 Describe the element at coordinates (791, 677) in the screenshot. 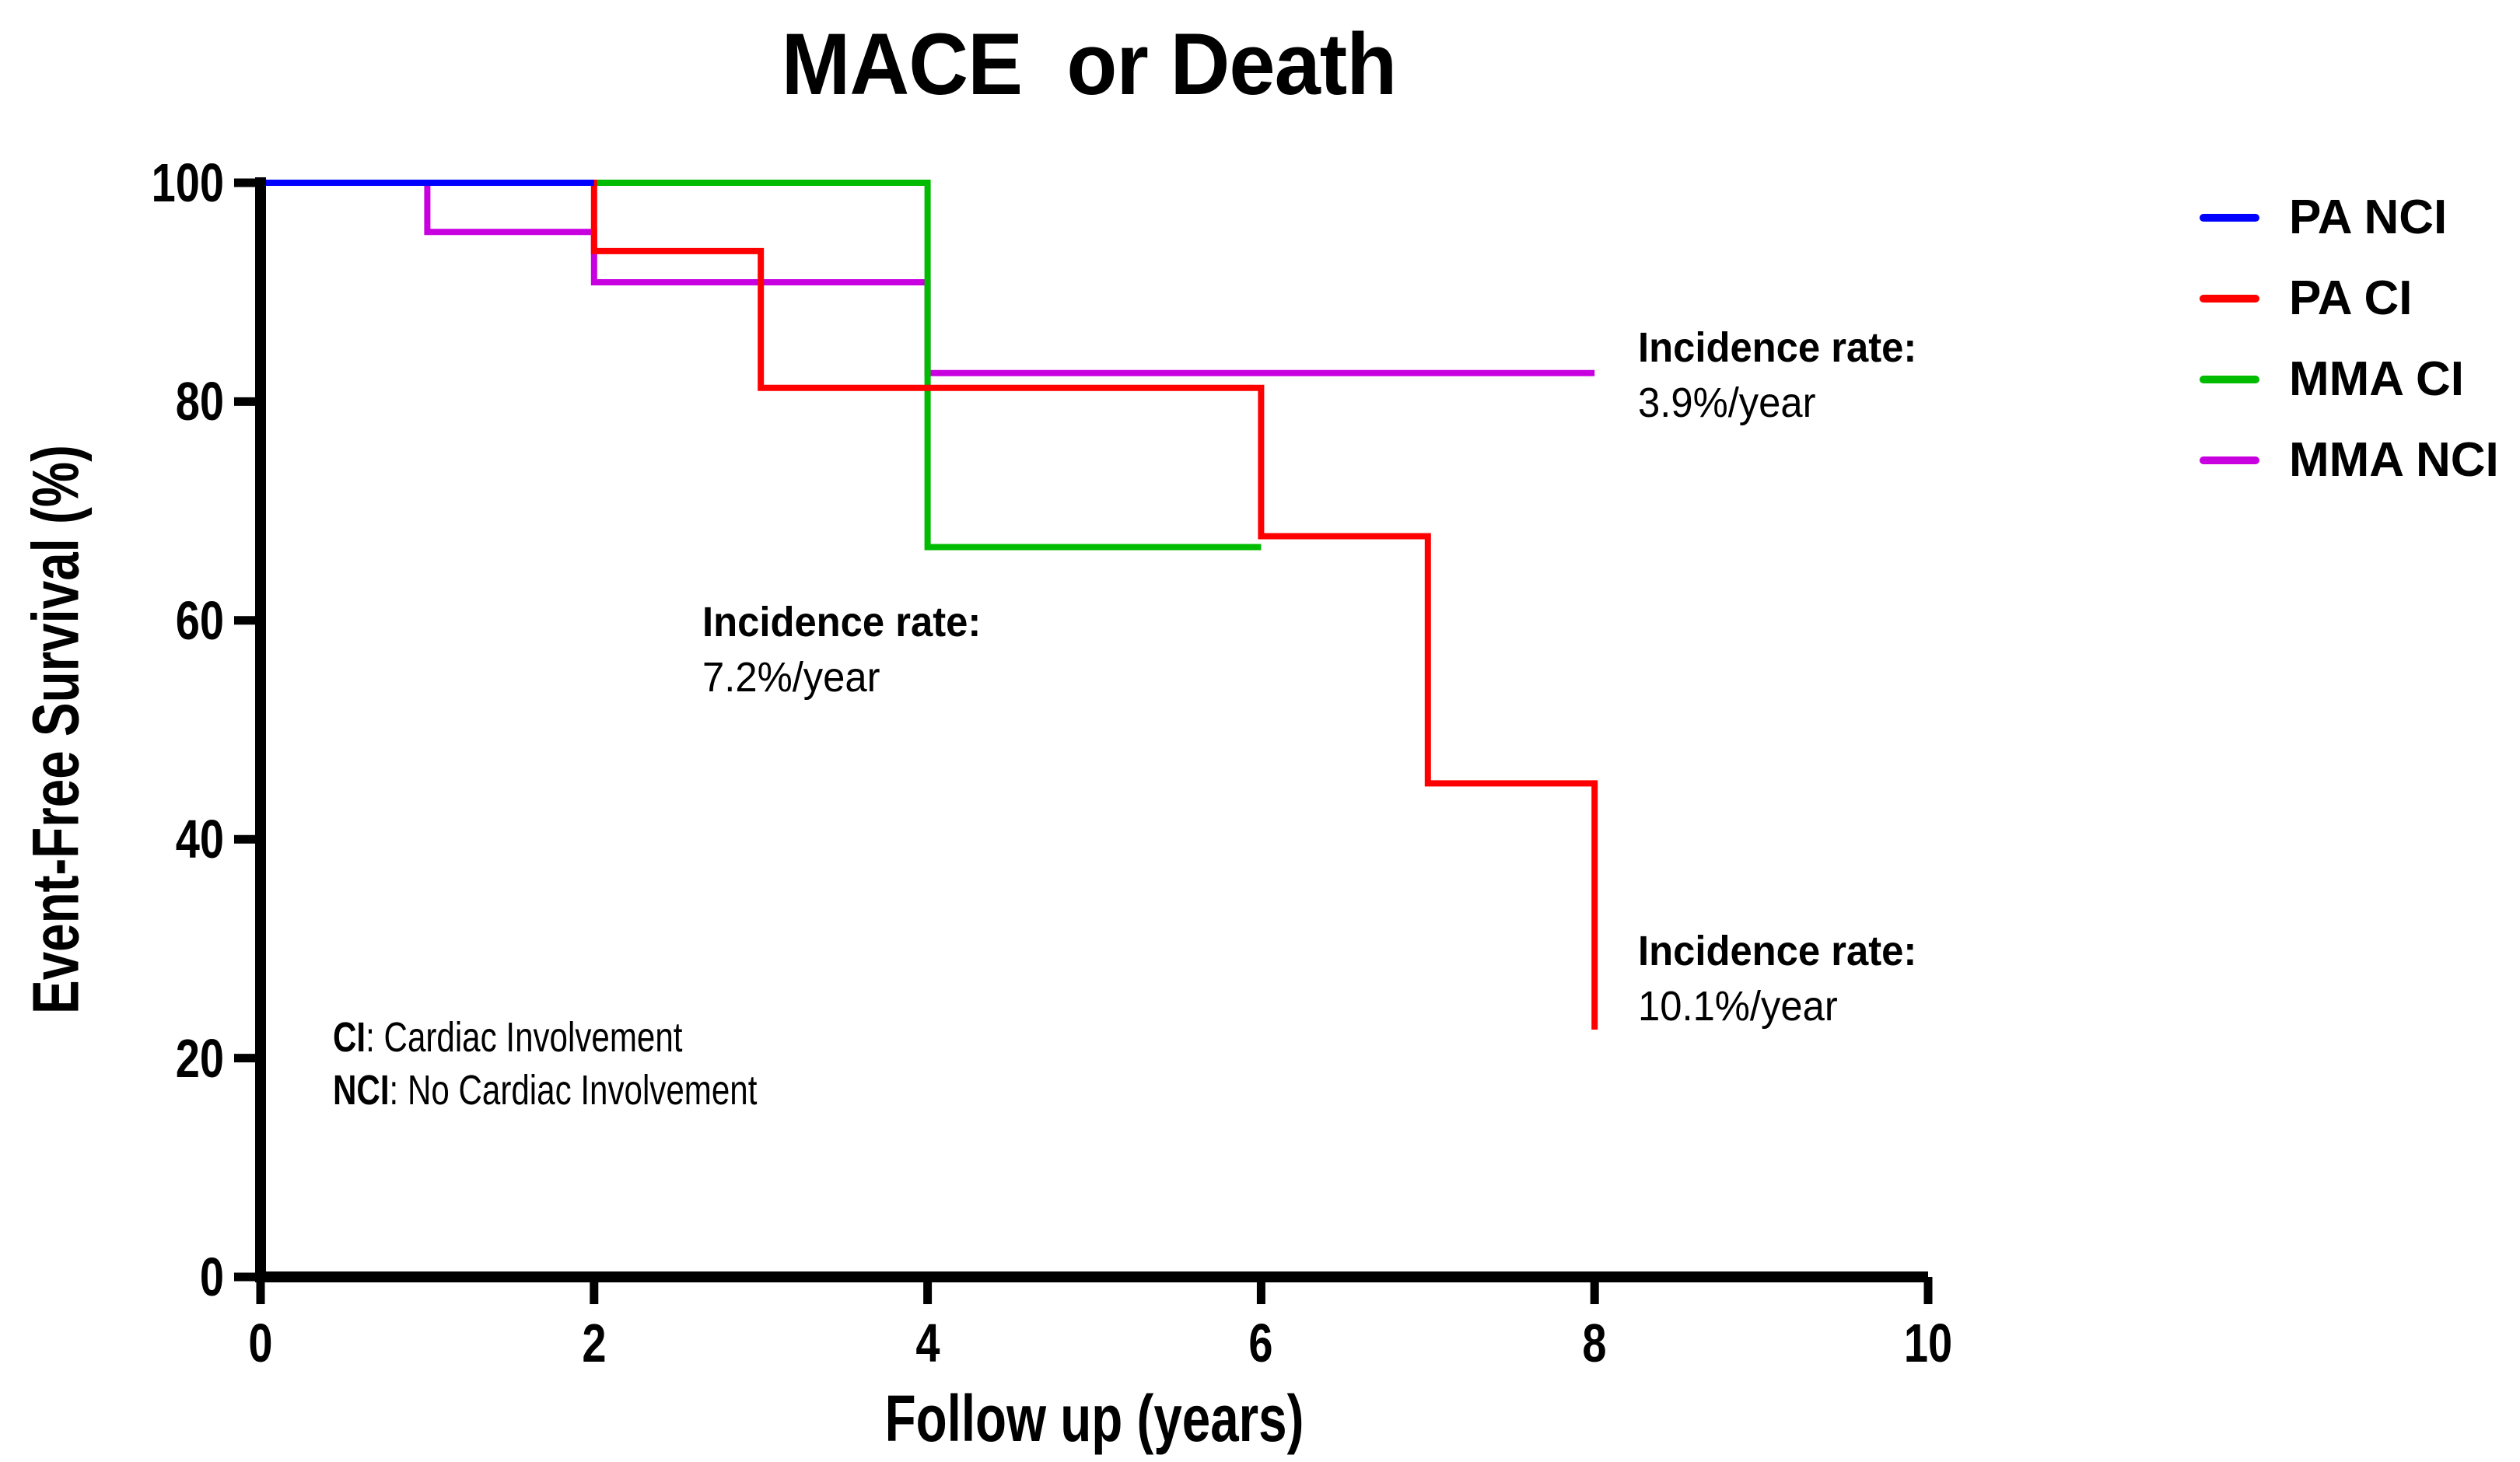

I see `annotation-value: 7.2%/year` at that location.